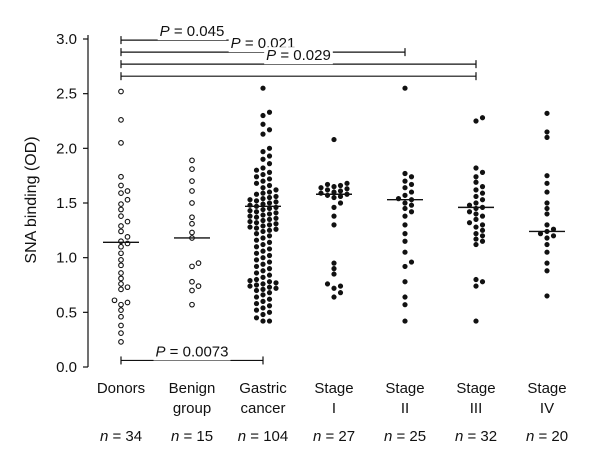  I want to click on n-value: = 32, so click(480, 436).